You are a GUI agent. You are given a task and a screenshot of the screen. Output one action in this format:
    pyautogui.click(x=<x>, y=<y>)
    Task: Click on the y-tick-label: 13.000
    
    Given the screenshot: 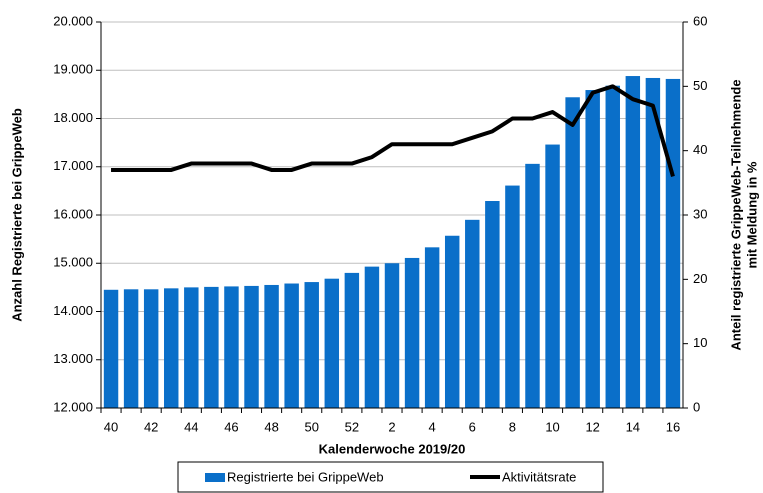 What is the action you would take?
    pyautogui.click(x=73, y=358)
    